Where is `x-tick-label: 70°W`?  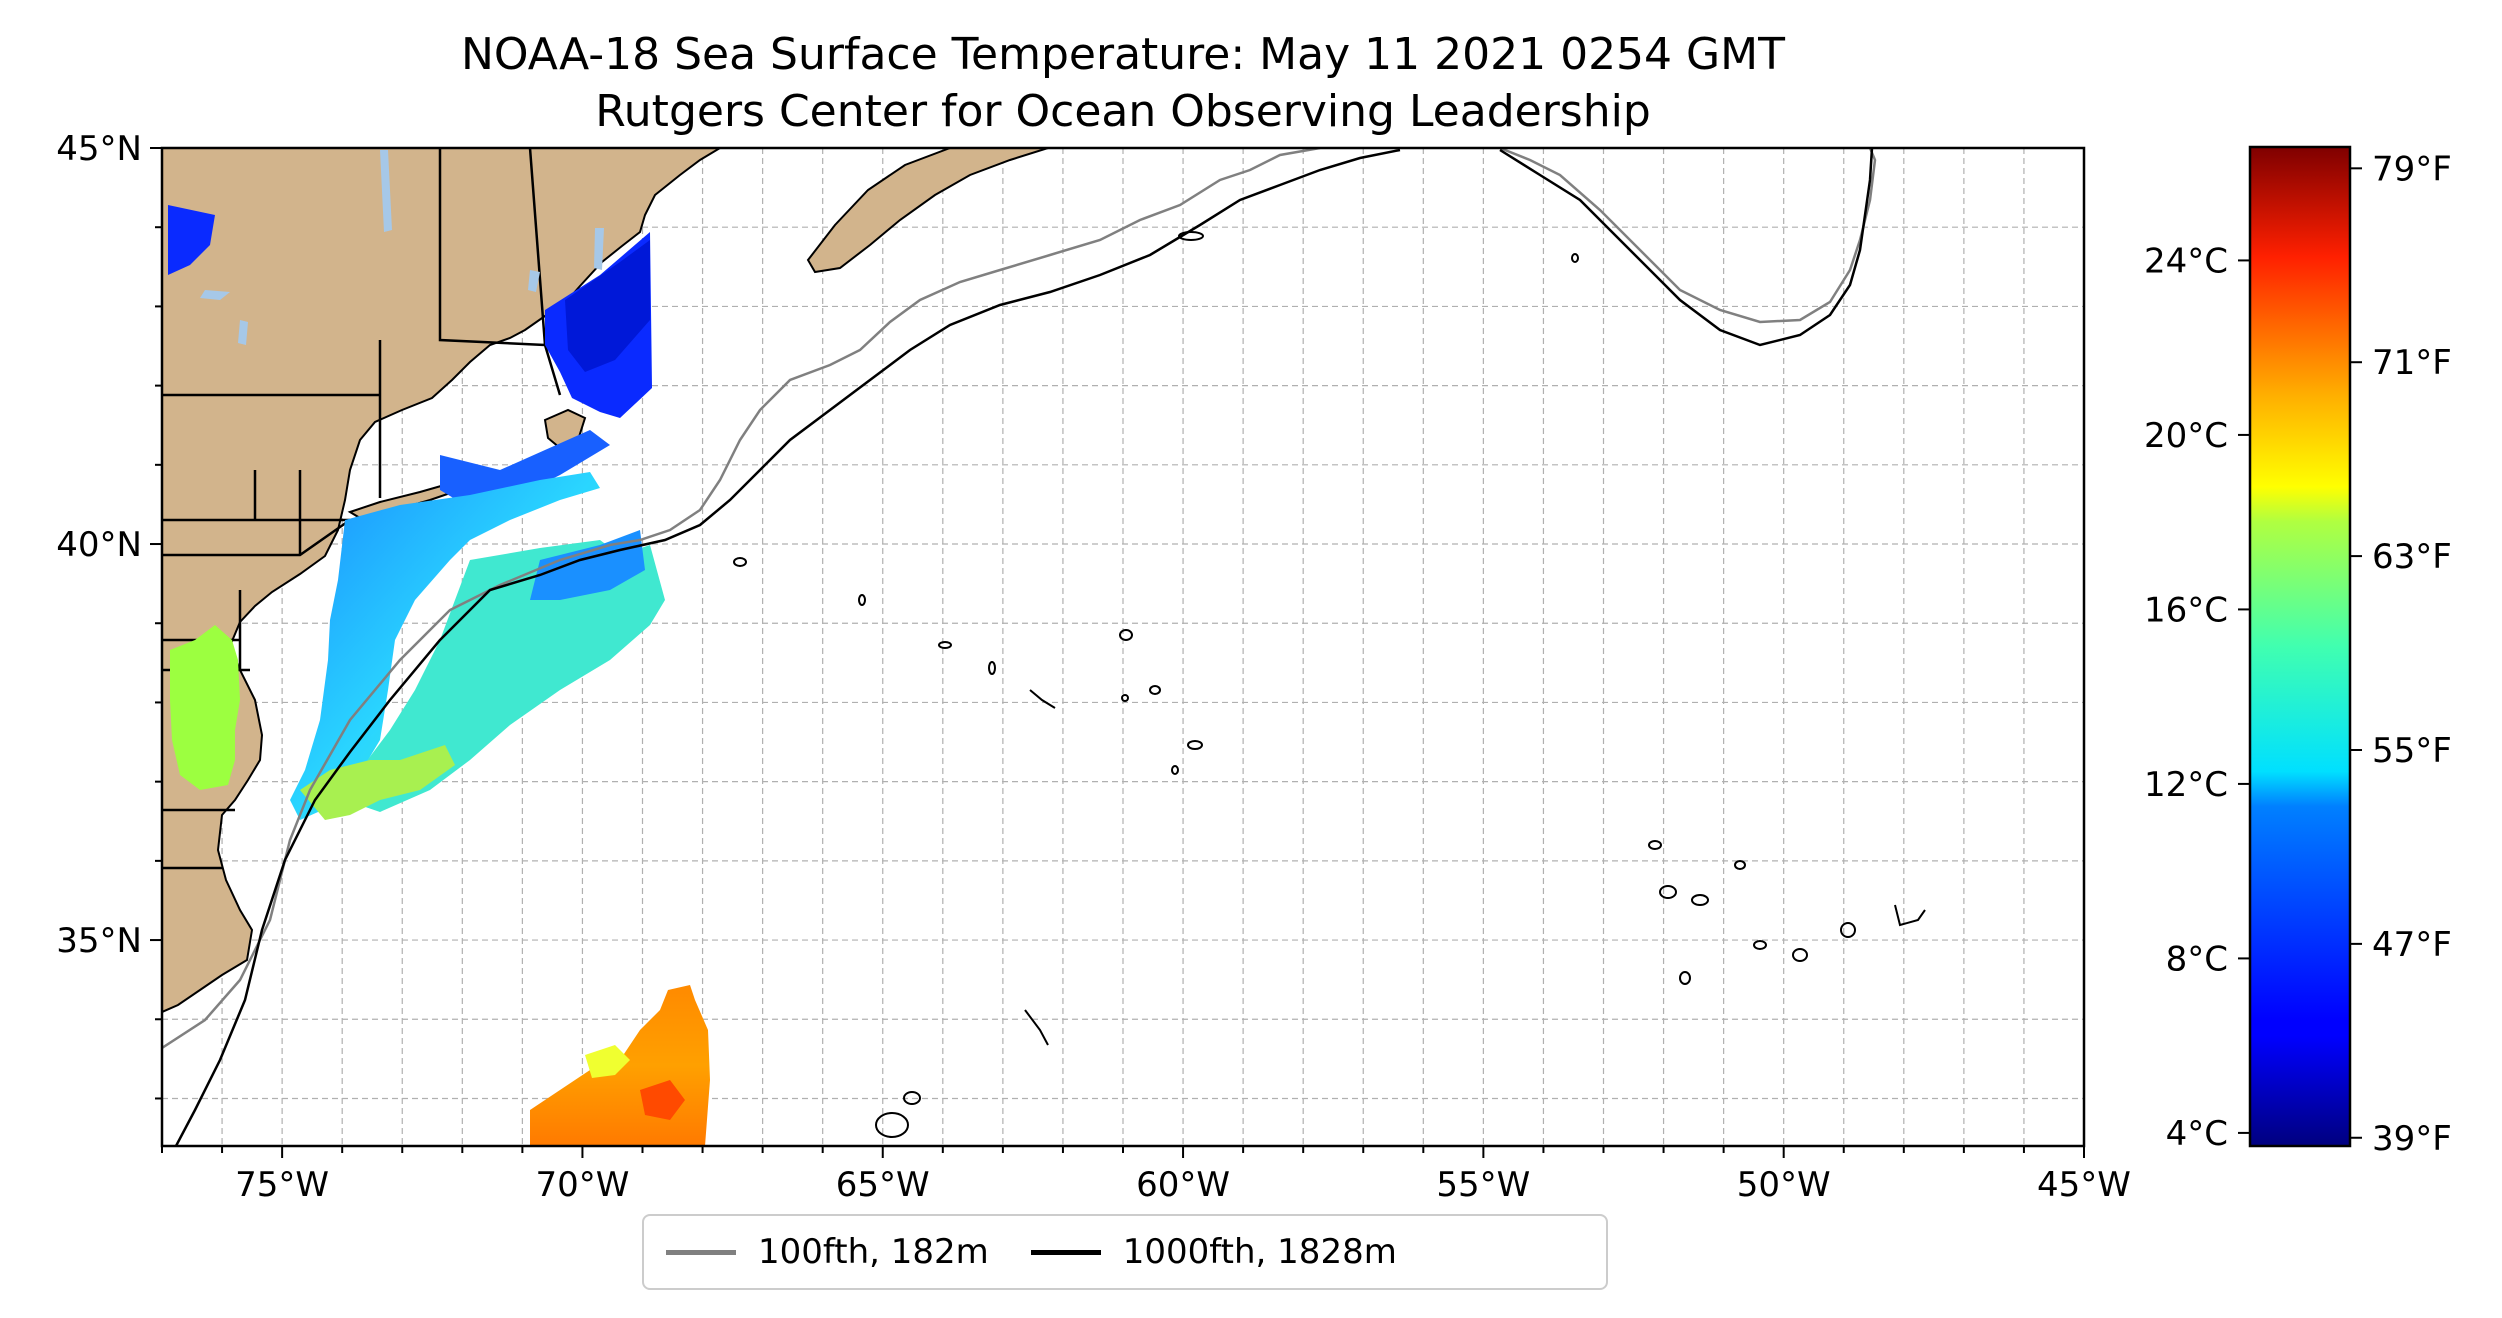
x-tick-label: 70°W is located at coordinates (582, 1185).